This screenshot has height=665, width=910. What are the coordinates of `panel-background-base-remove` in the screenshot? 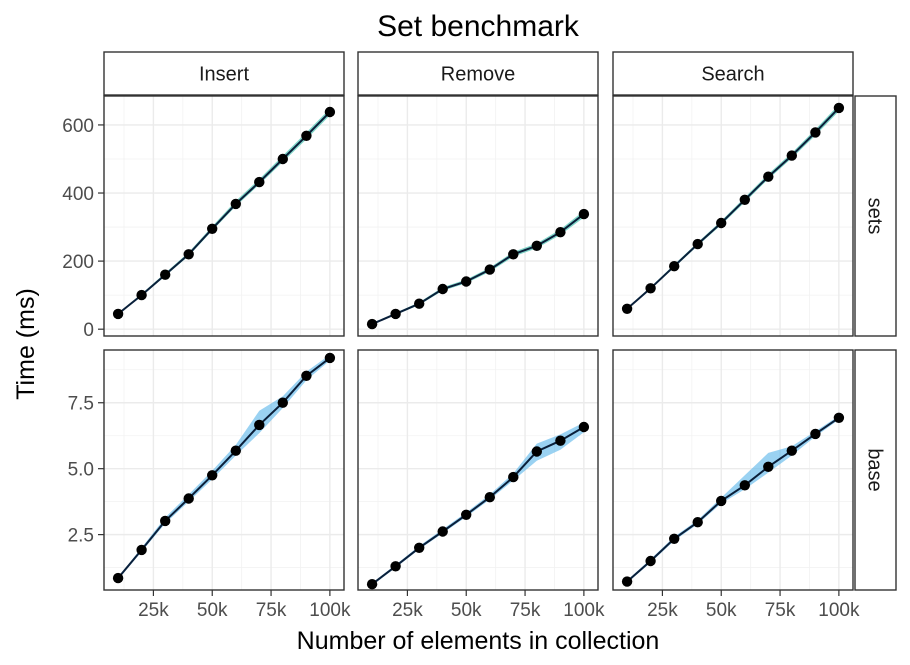 It's located at (478, 470).